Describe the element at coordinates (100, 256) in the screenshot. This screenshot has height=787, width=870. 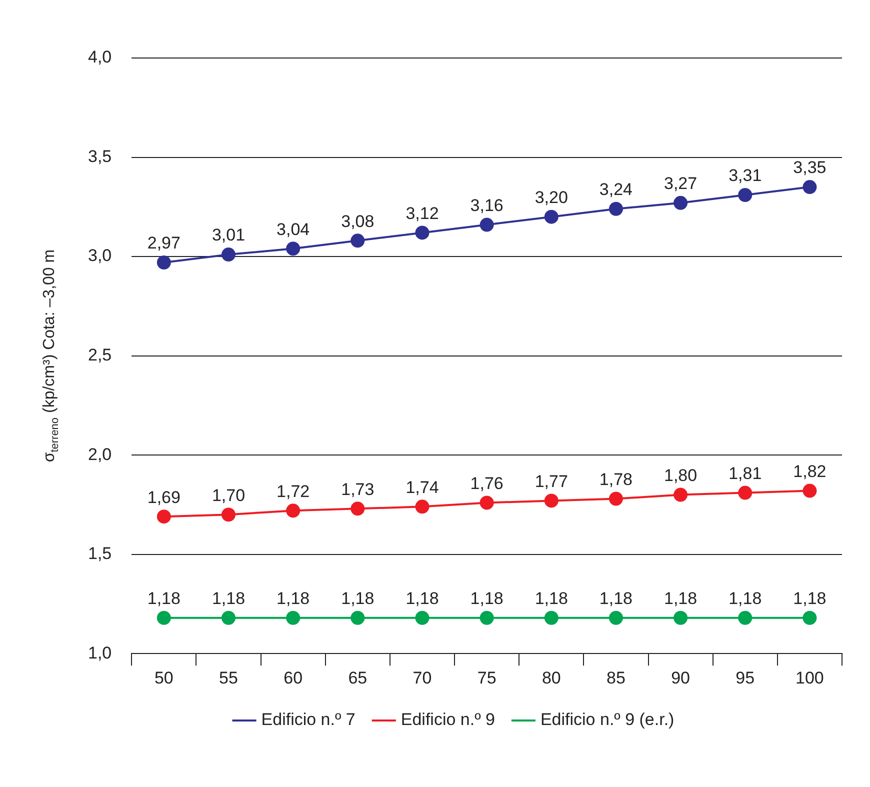
I see `y-tick-label: 3,0` at that location.